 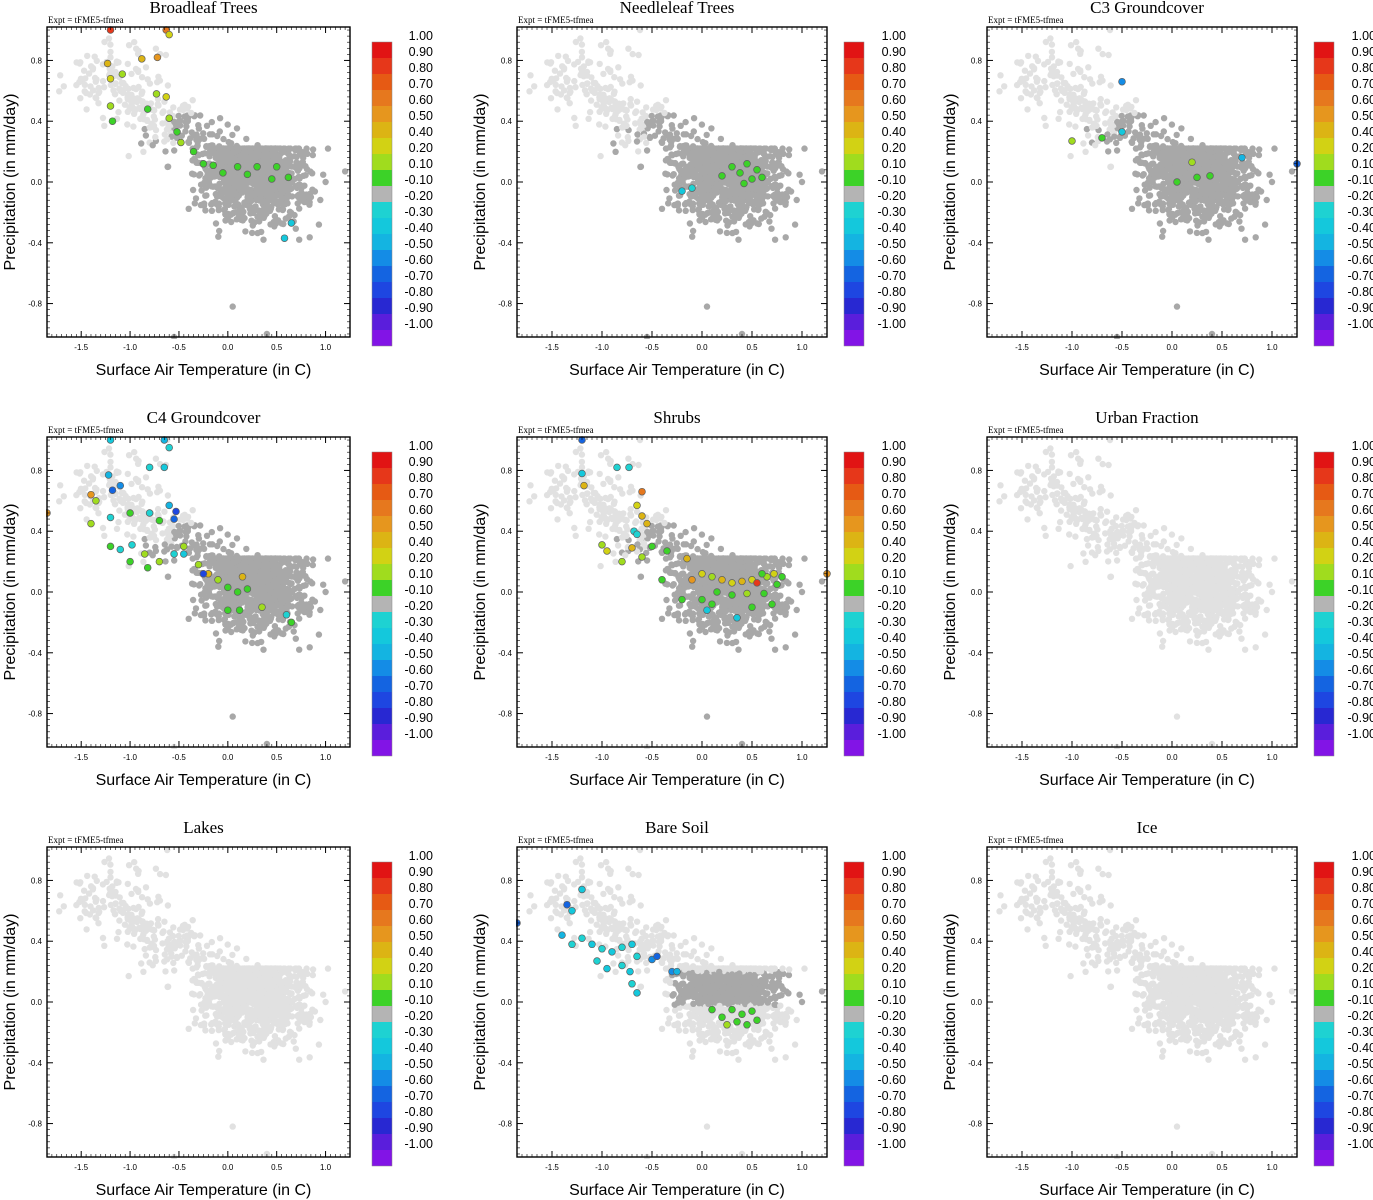 What do you see at coordinates (1272, 347) in the screenshot?
I see `x-tick-label: 1.0` at bounding box center [1272, 347].